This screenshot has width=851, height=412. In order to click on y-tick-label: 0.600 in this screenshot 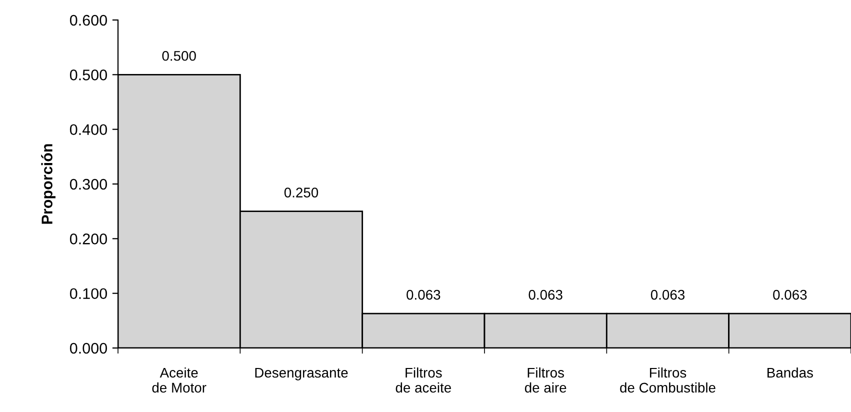, I will do `click(88, 20)`.